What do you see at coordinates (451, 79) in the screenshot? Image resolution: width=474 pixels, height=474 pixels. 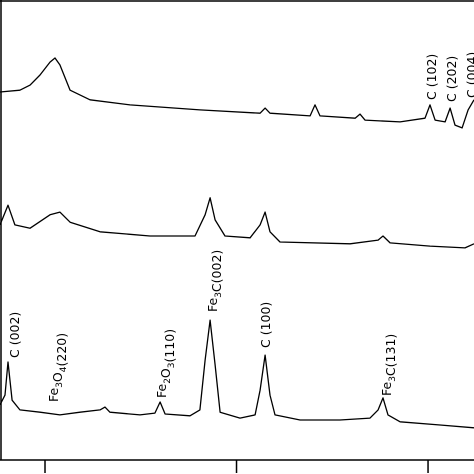 I see `peak-label: C (202)` at bounding box center [451, 79].